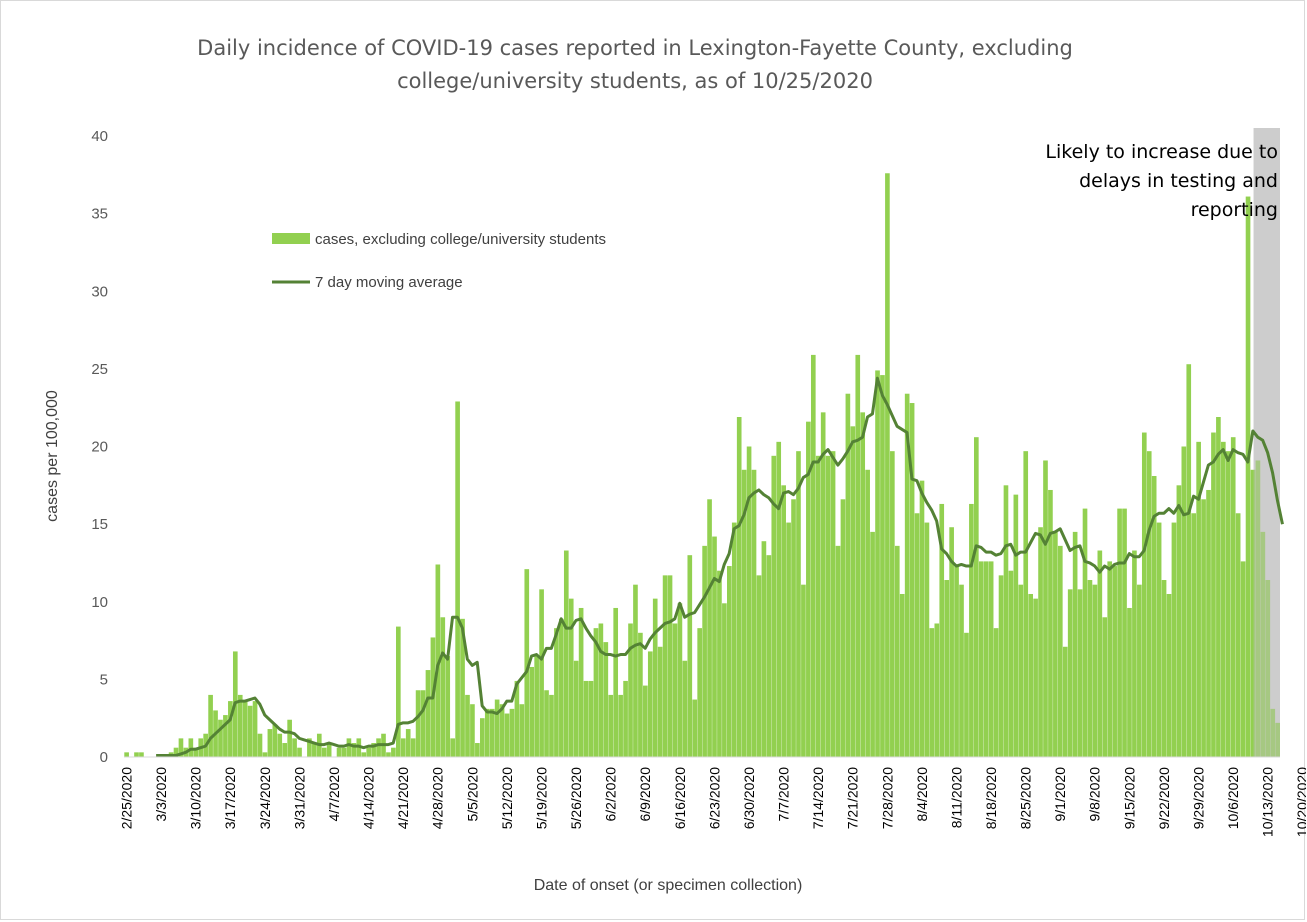 This screenshot has height=922, width=1307. Describe the element at coordinates (507, 798) in the screenshot. I see `x-tick-label: 5/12/2020` at that location.